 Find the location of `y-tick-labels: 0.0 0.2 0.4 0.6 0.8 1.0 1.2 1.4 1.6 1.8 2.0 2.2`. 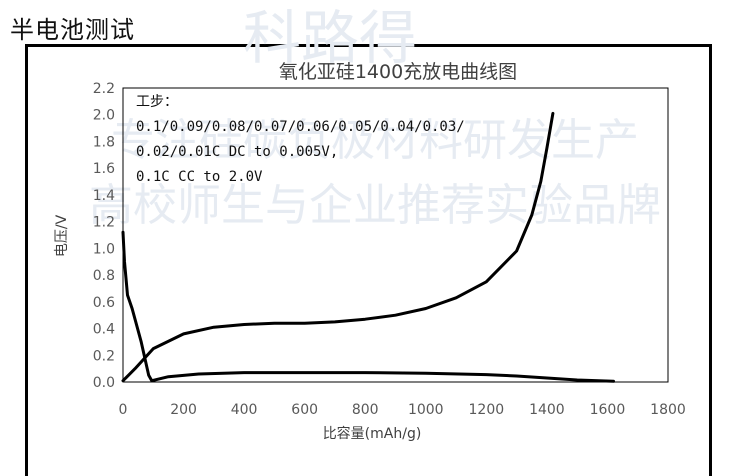

y-tick-labels: 0.0 0.2 0.4 0.6 0.8 1.0 1.2 1.4 1.6 1.8 2.0 2.2 is located at coordinates (104, 236).